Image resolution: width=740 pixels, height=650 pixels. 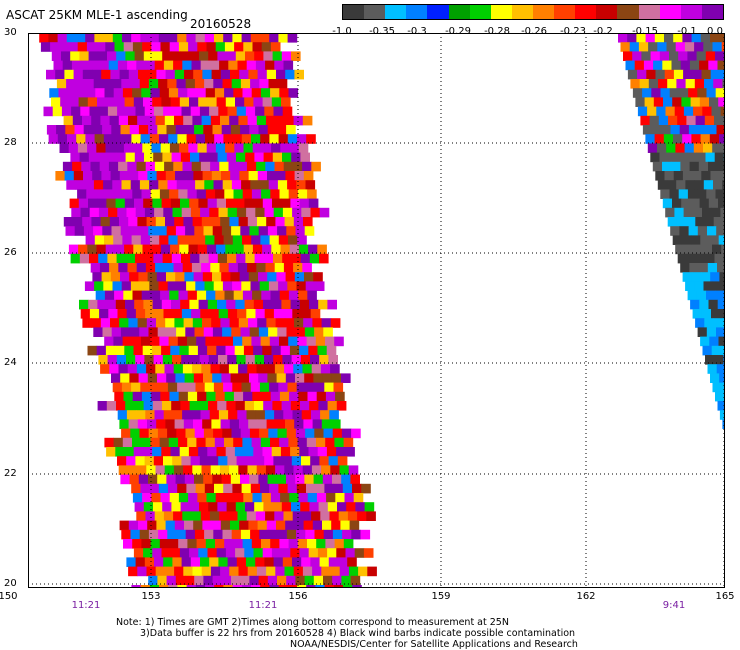 I want to click on color-scale-swatch, so click(x=628, y=12).